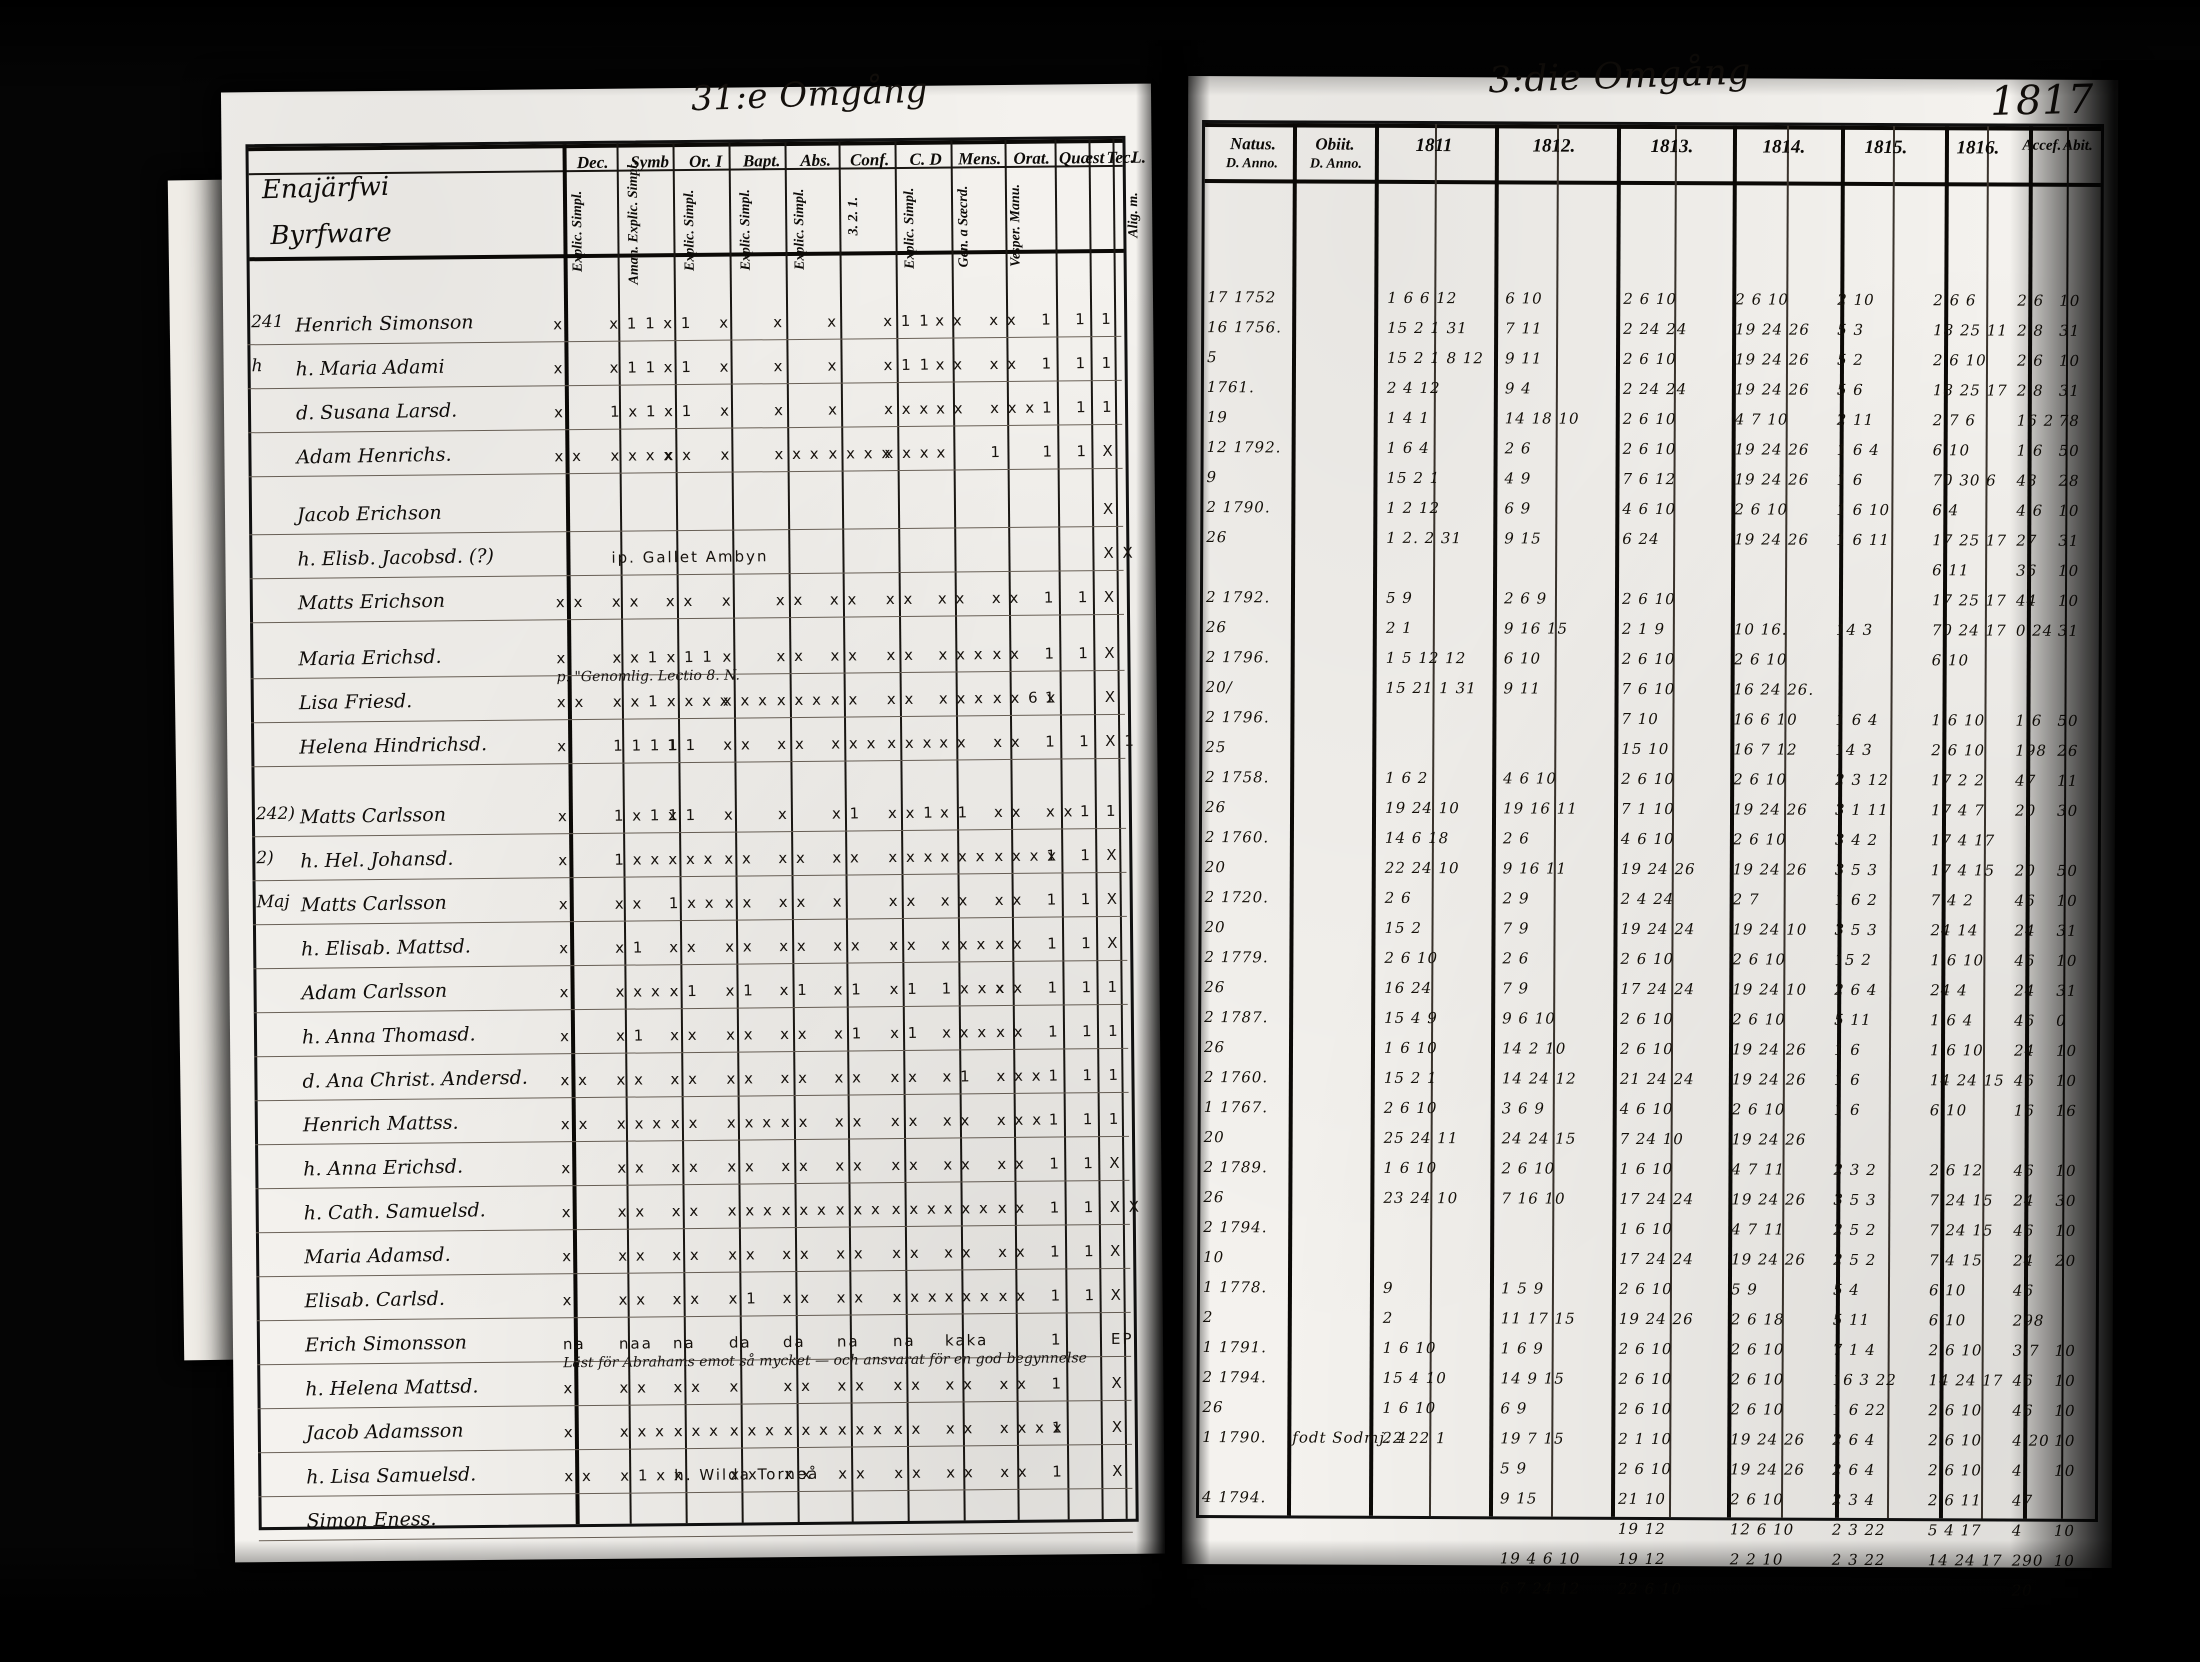  What do you see at coordinates (1854, 1439) in the screenshot?
I see `register-value: 2 6 4` at bounding box center [1854, 1439].